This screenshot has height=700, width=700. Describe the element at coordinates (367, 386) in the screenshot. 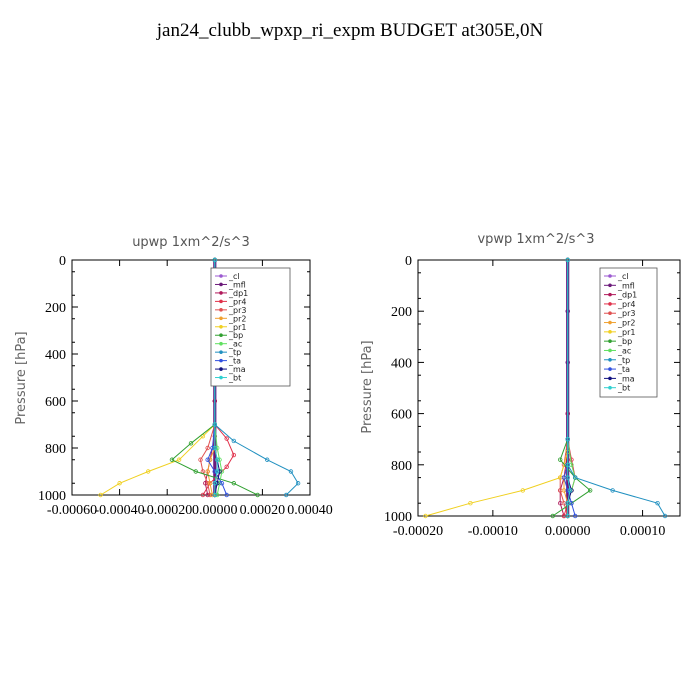

I see `vpwp-y-axis-label: Pressure [hPa]` at that location.